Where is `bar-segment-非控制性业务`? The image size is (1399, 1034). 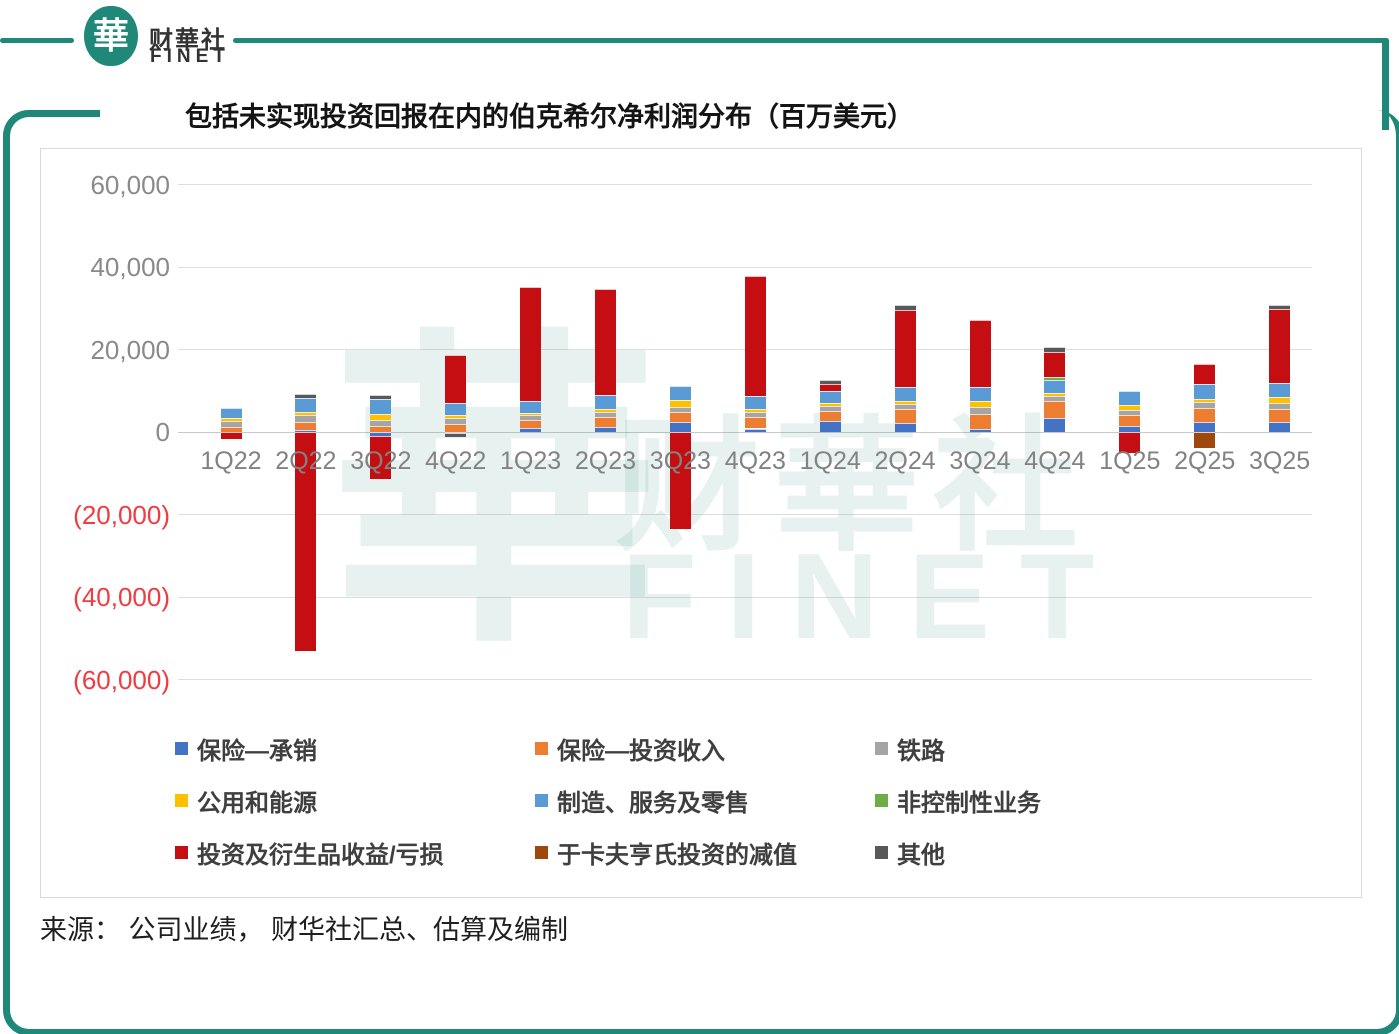
bar-segment-非控制性业务 is located at coordinates (1055, 378).